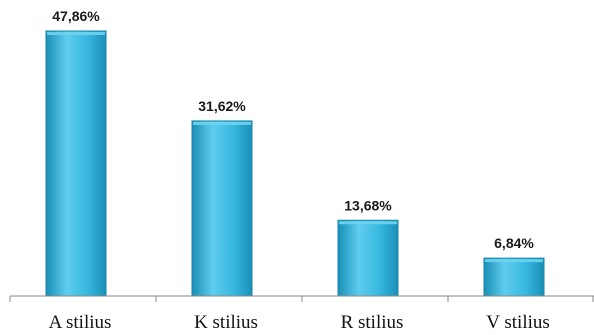  Describe the element at coordinates (518, 322) in the screenshot. I see `category-label: V stilius` at that location.